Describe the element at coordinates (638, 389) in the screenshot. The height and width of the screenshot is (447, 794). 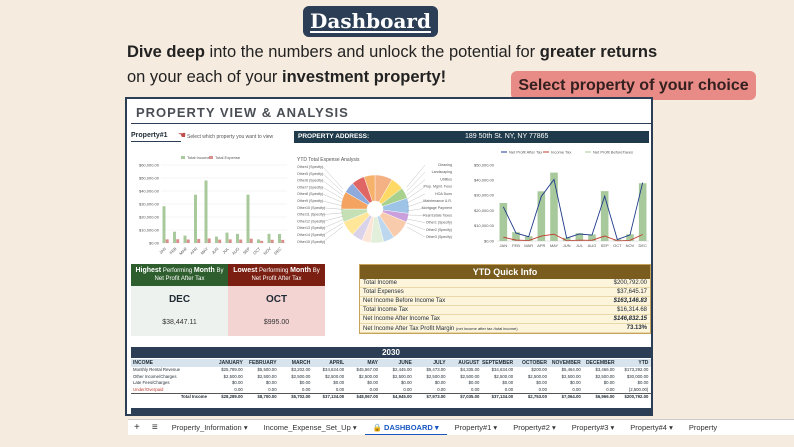
I see `table-cell: (2,500.00)` at that location.